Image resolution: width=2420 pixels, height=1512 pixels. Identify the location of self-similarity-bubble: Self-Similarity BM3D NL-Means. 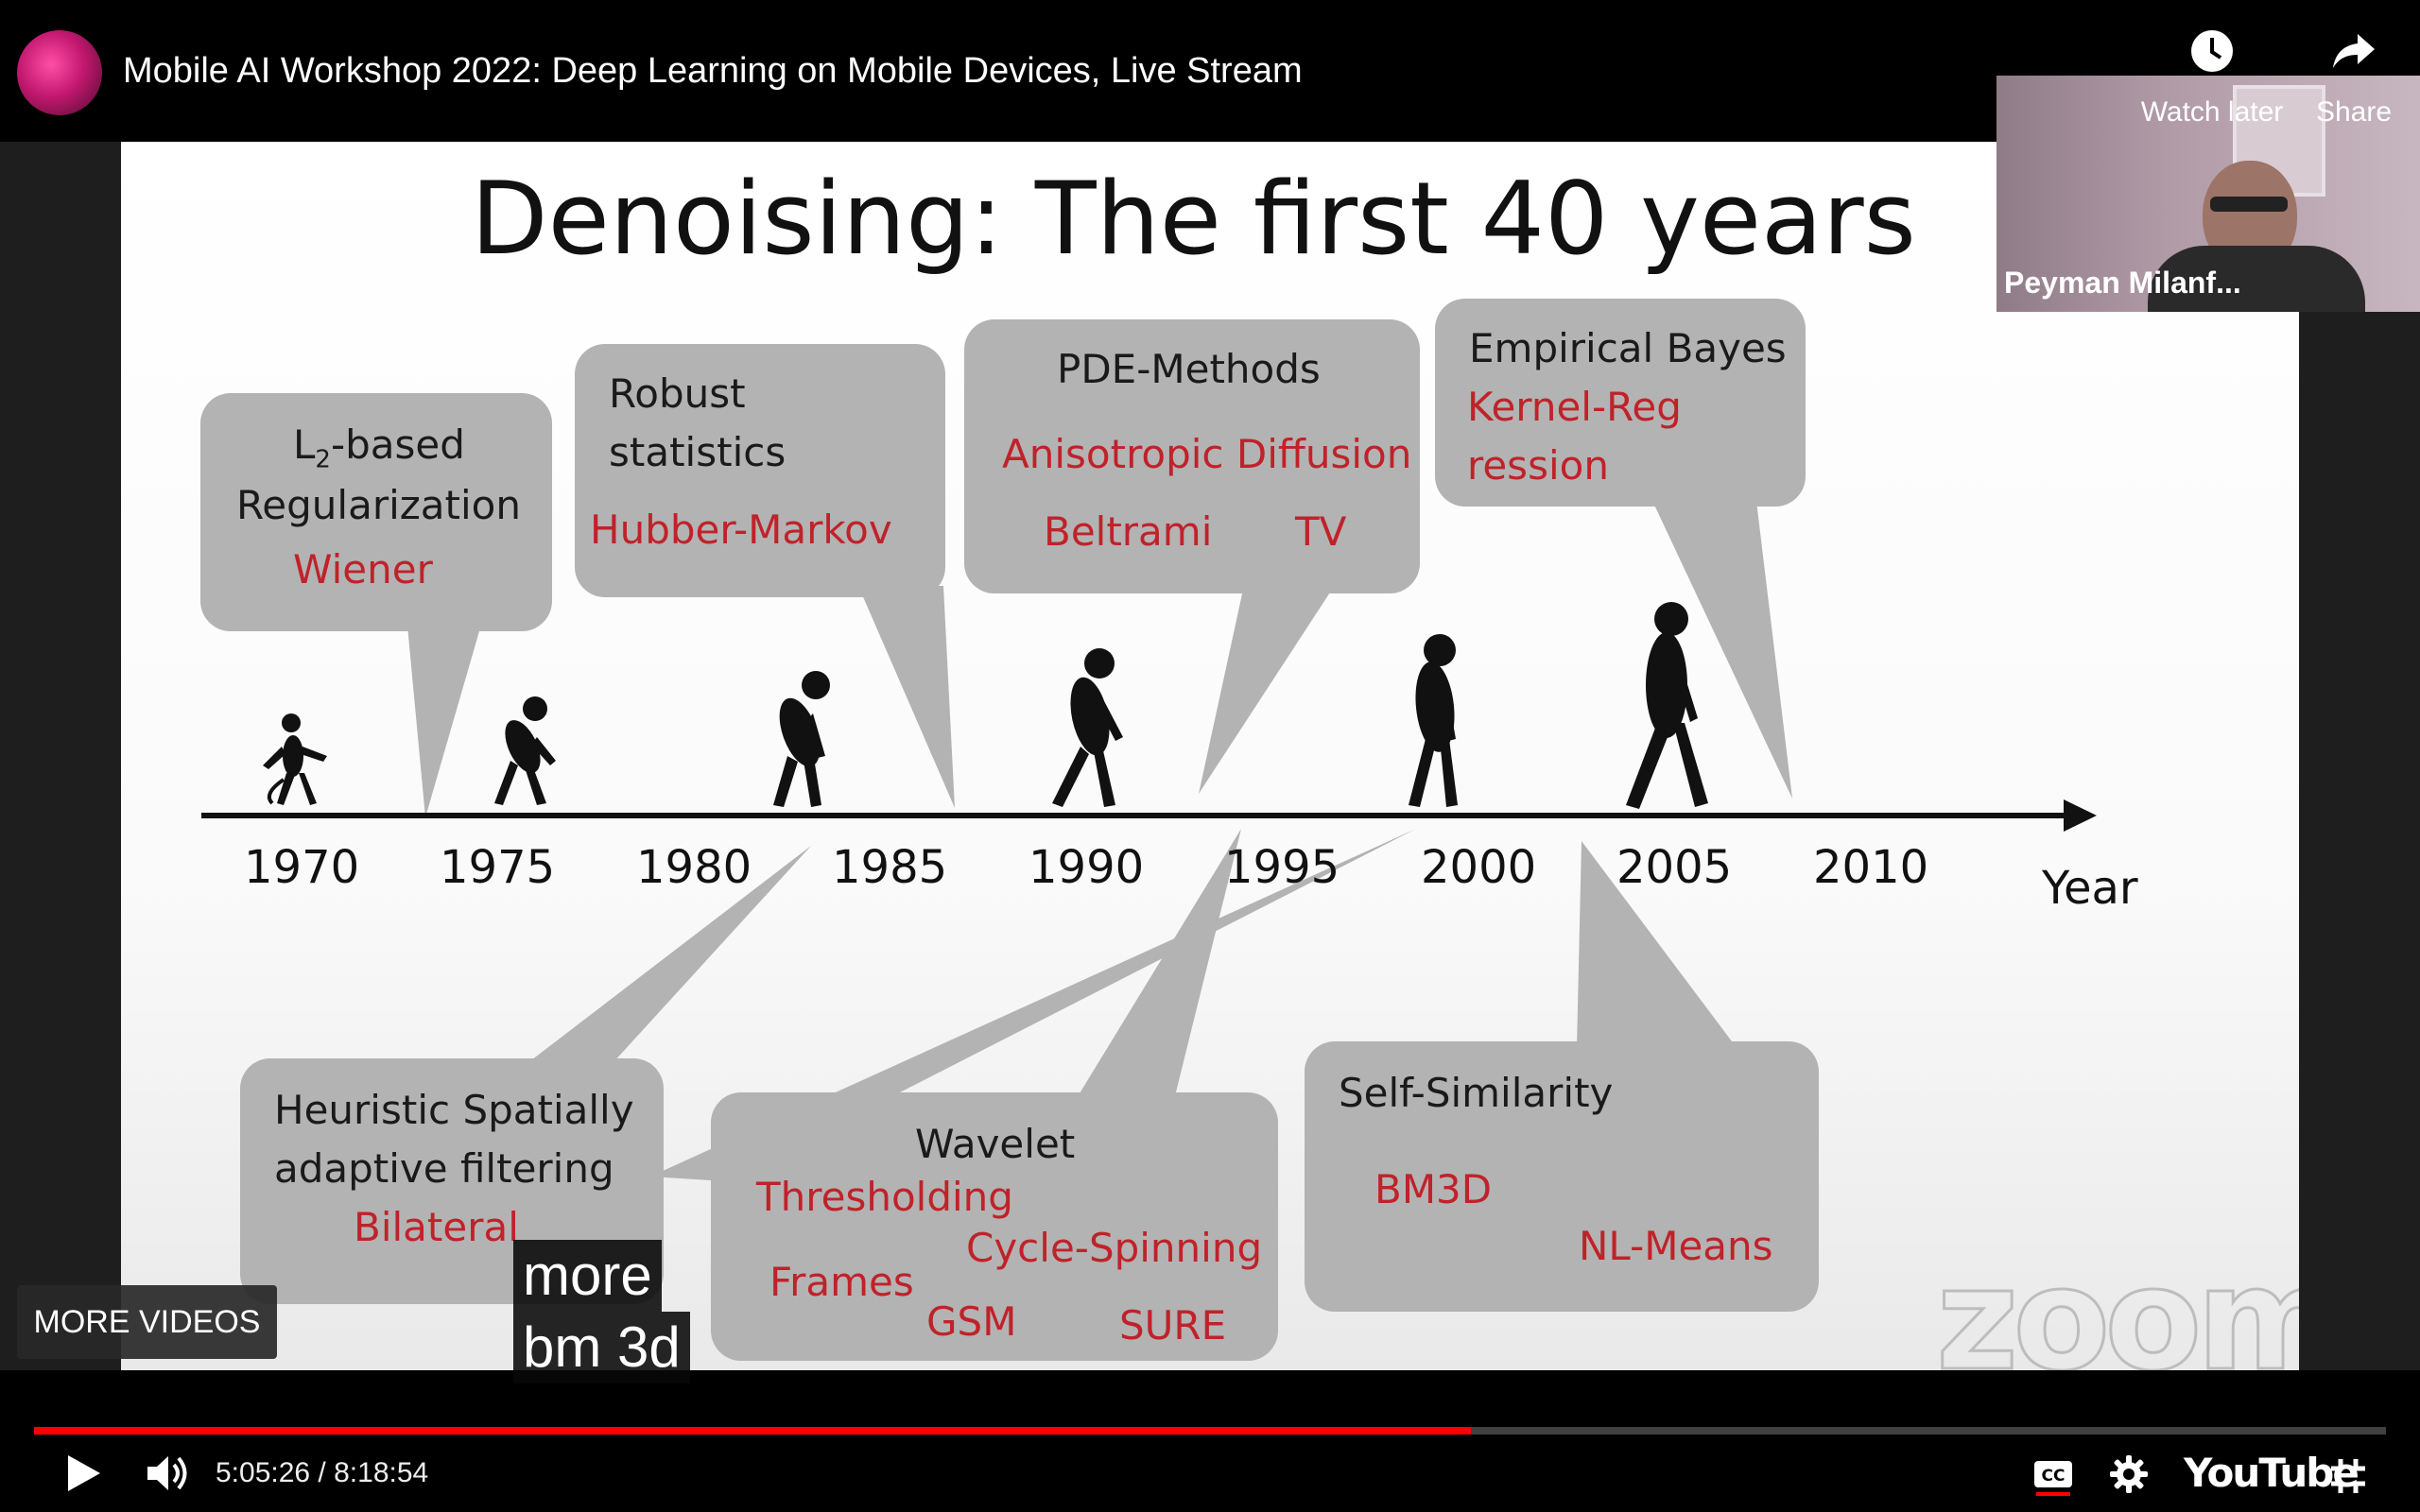
(1562, 1176).